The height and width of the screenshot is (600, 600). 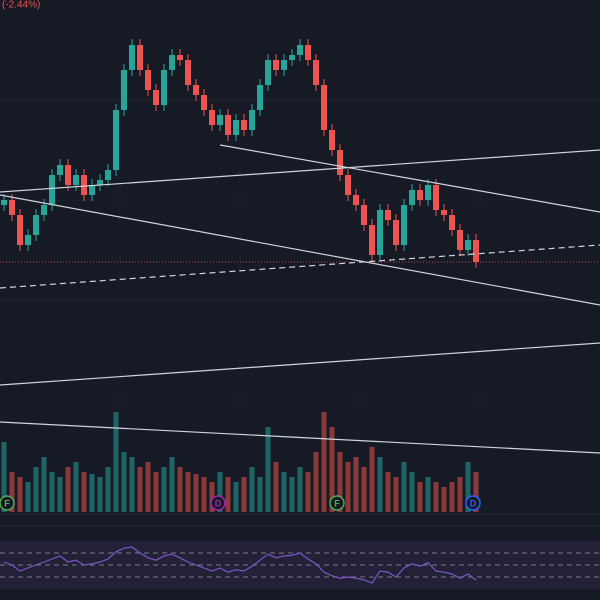 I want to click on event-label: F, so click(x=7, y=503).